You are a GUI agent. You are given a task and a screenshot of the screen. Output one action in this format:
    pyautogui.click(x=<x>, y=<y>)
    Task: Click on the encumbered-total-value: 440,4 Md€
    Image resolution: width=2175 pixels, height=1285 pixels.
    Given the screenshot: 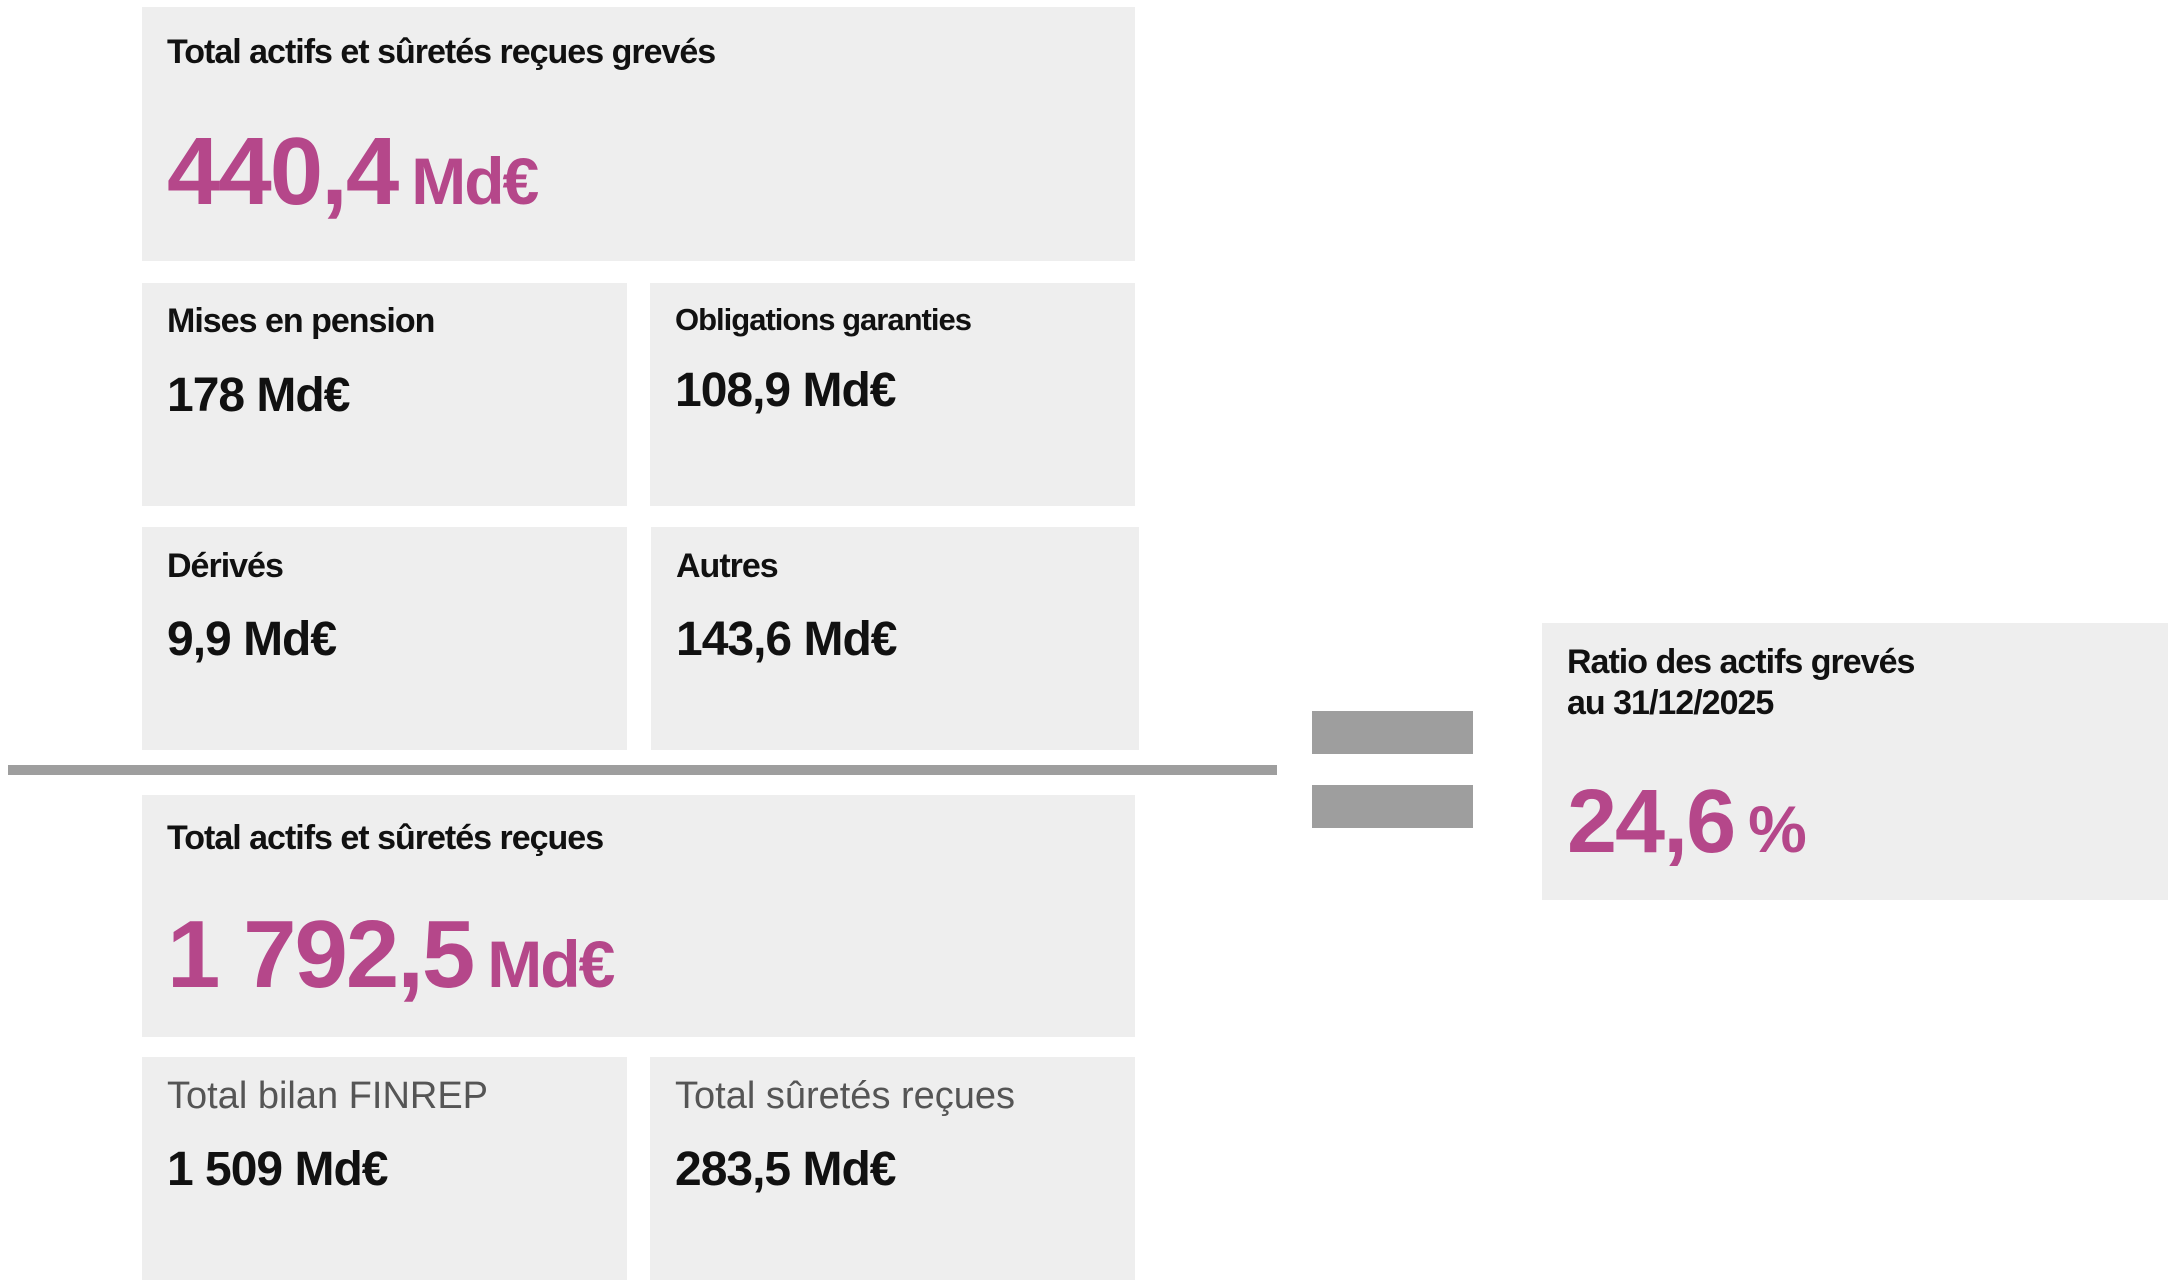 What is the action you would take?
    pyautogui.click(x=353, y=172)
    